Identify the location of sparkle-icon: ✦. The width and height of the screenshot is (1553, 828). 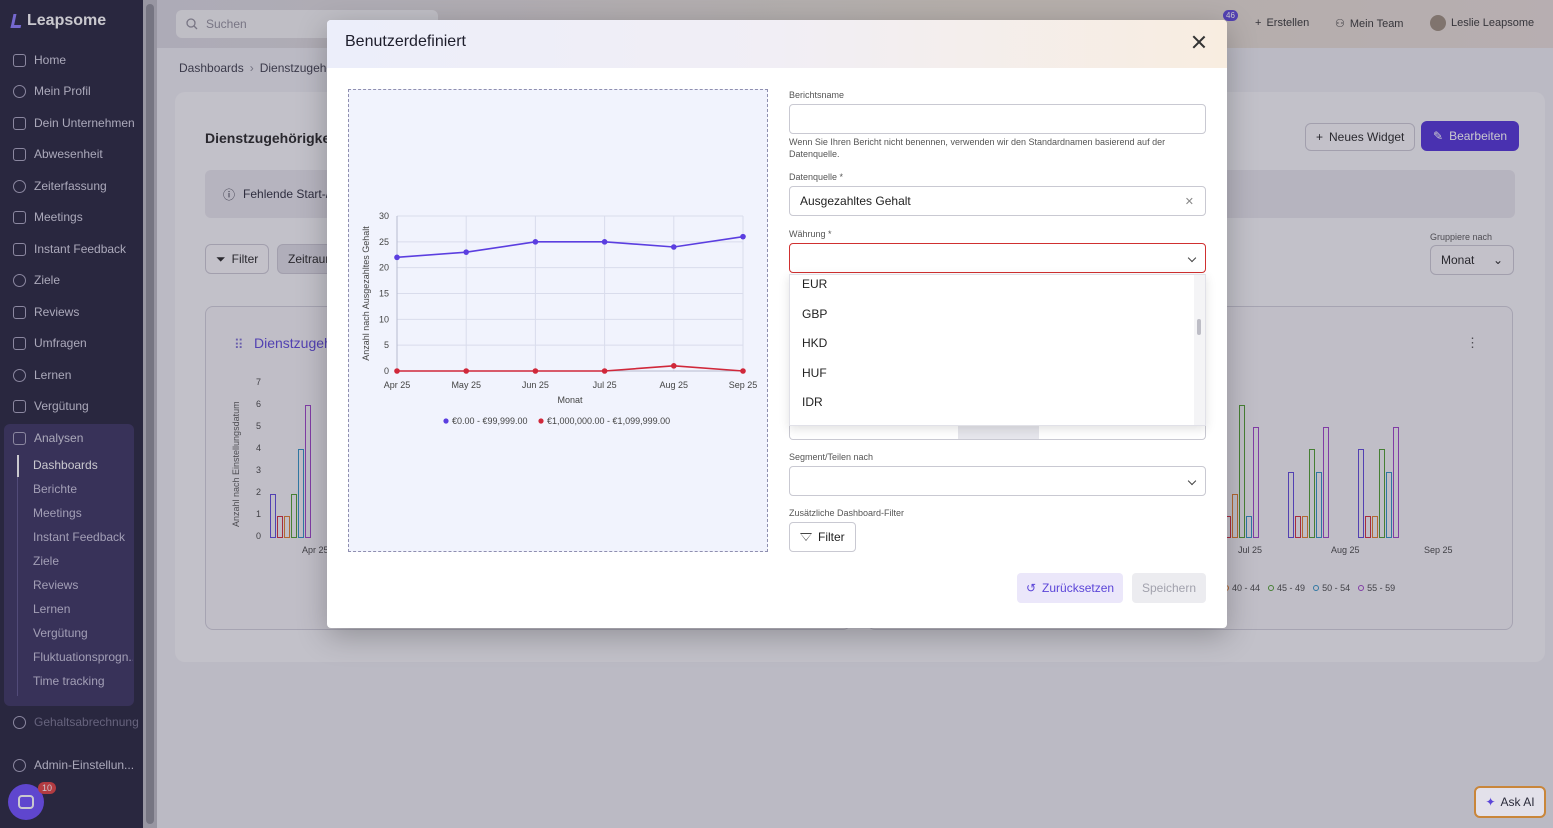
(1490, 802).